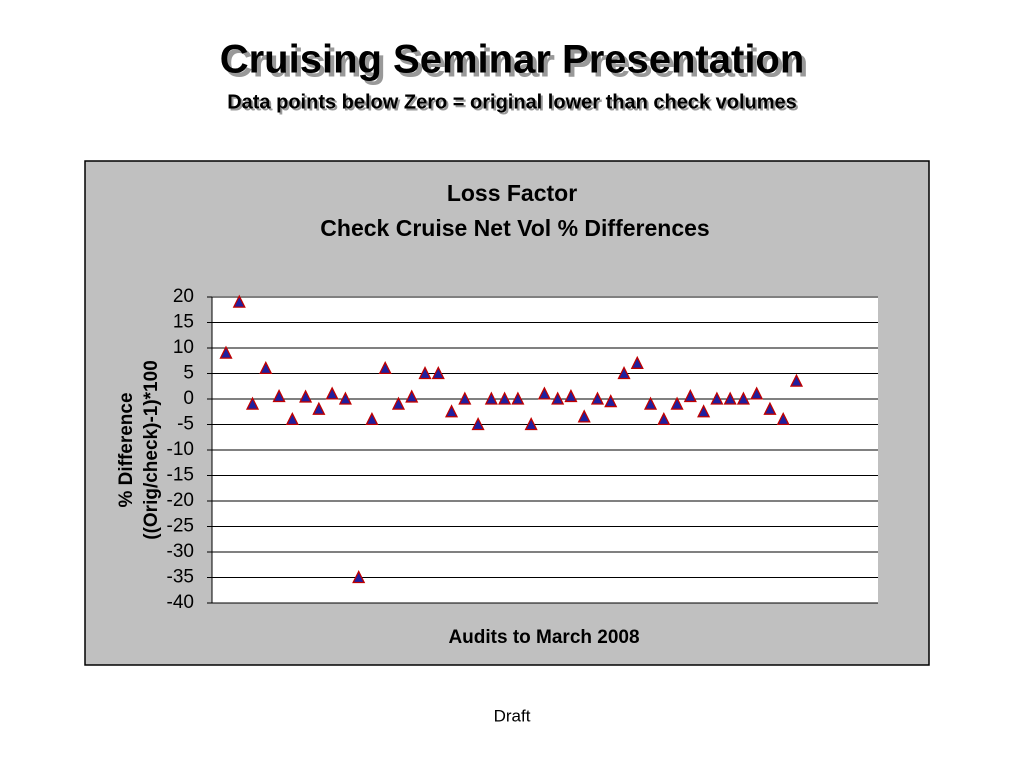  Describe the element at coordinates (180, 475) in the screenshot. I see `y-tick-label: -15` at that location.